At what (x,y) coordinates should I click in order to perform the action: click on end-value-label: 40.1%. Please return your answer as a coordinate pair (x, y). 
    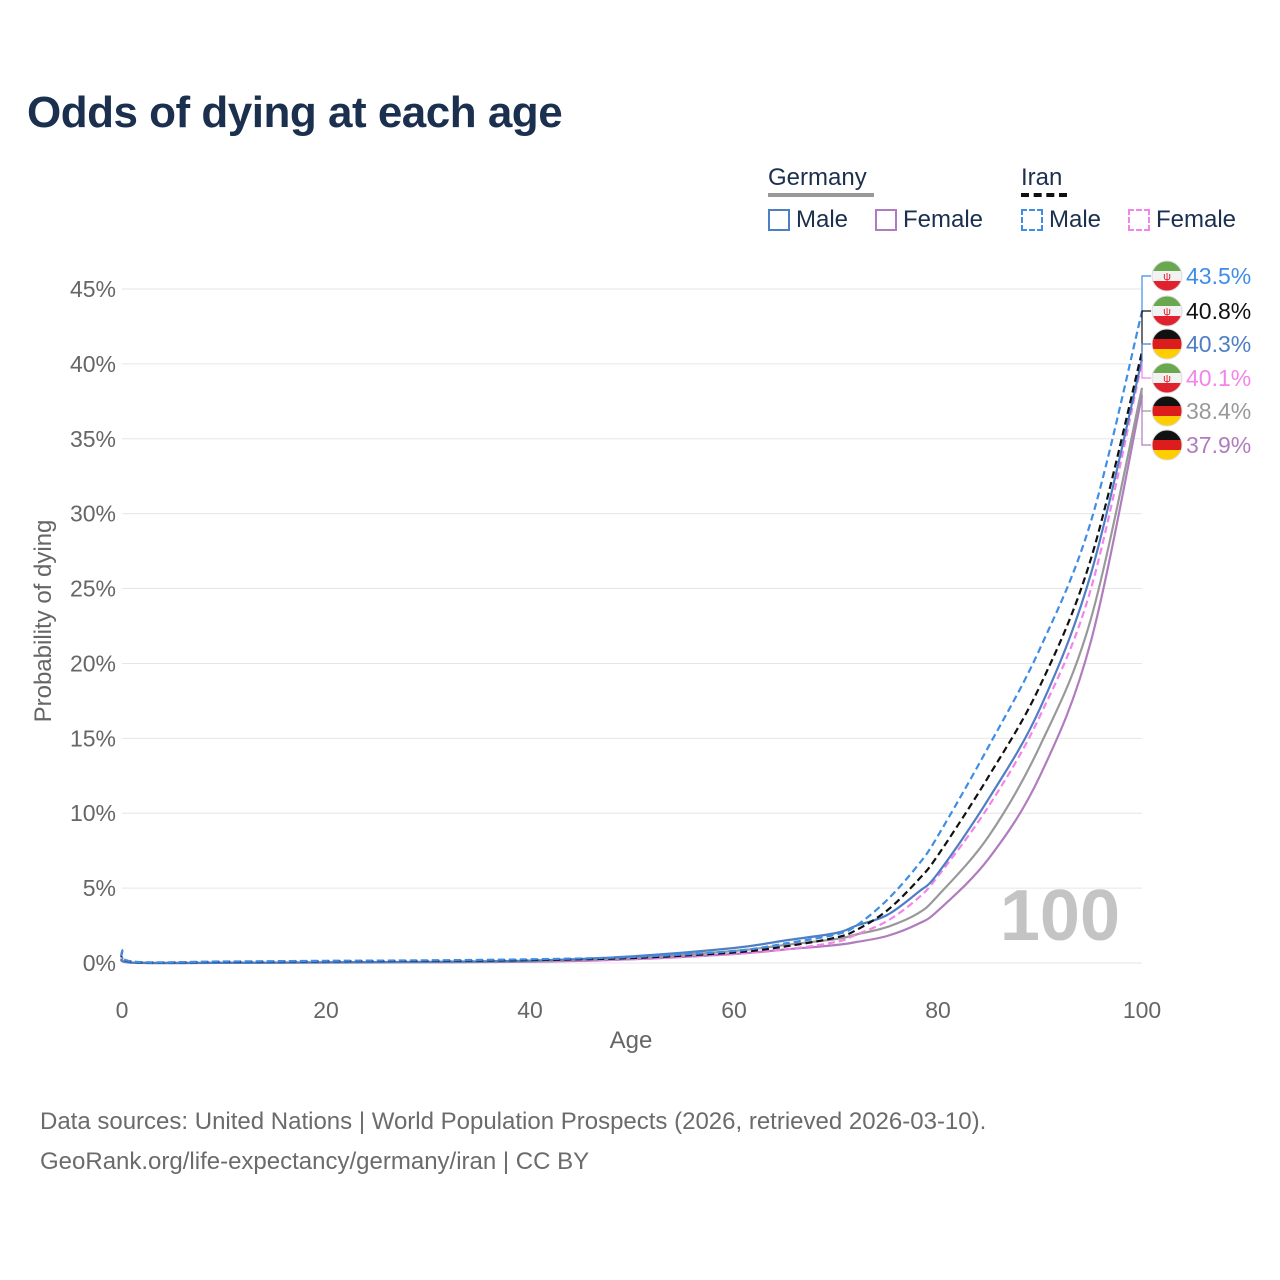
    Looking at the image, I should click on (1218, 378).